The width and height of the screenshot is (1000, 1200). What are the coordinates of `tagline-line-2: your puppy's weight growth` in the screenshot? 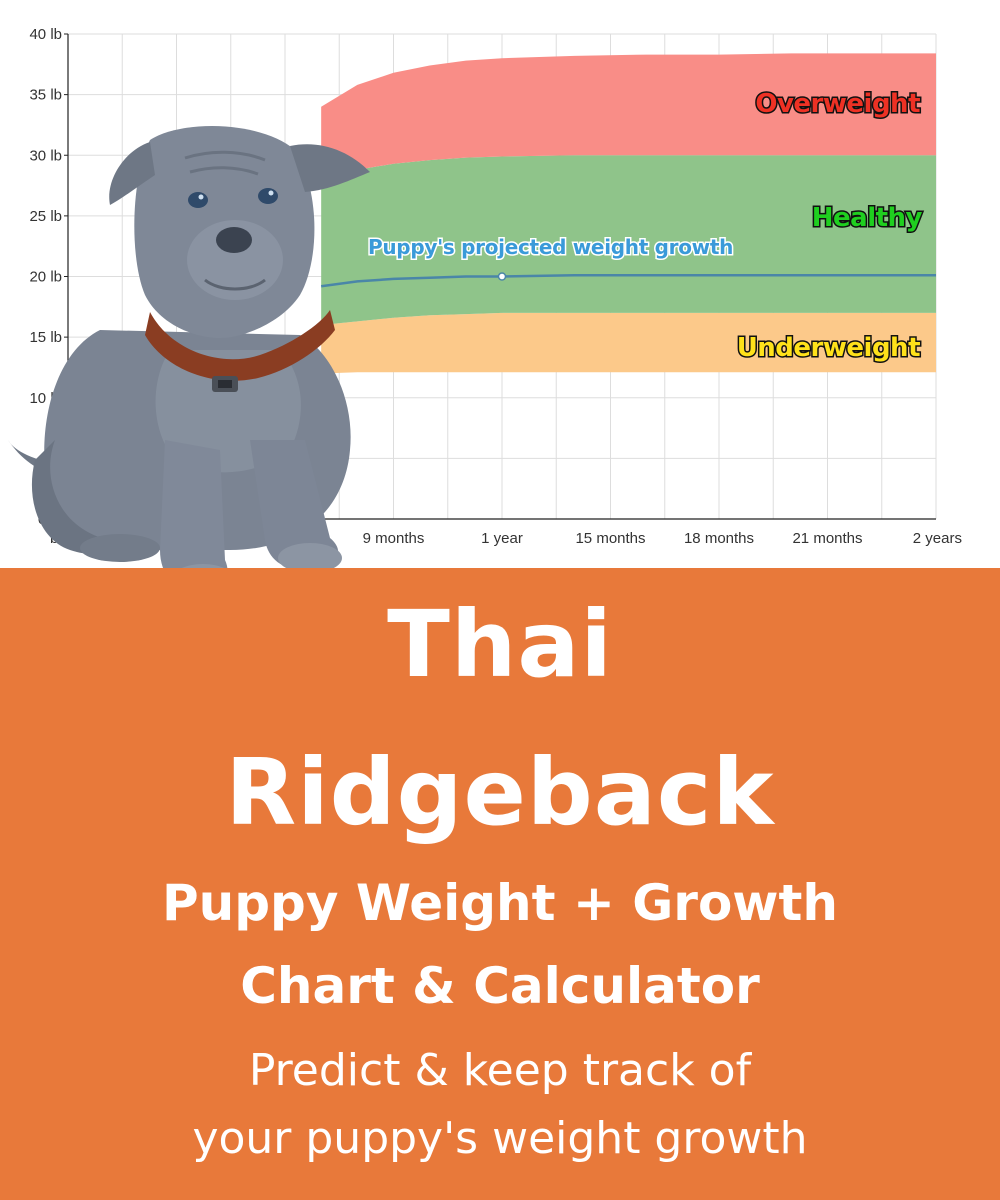 It's located at (500, 1138).